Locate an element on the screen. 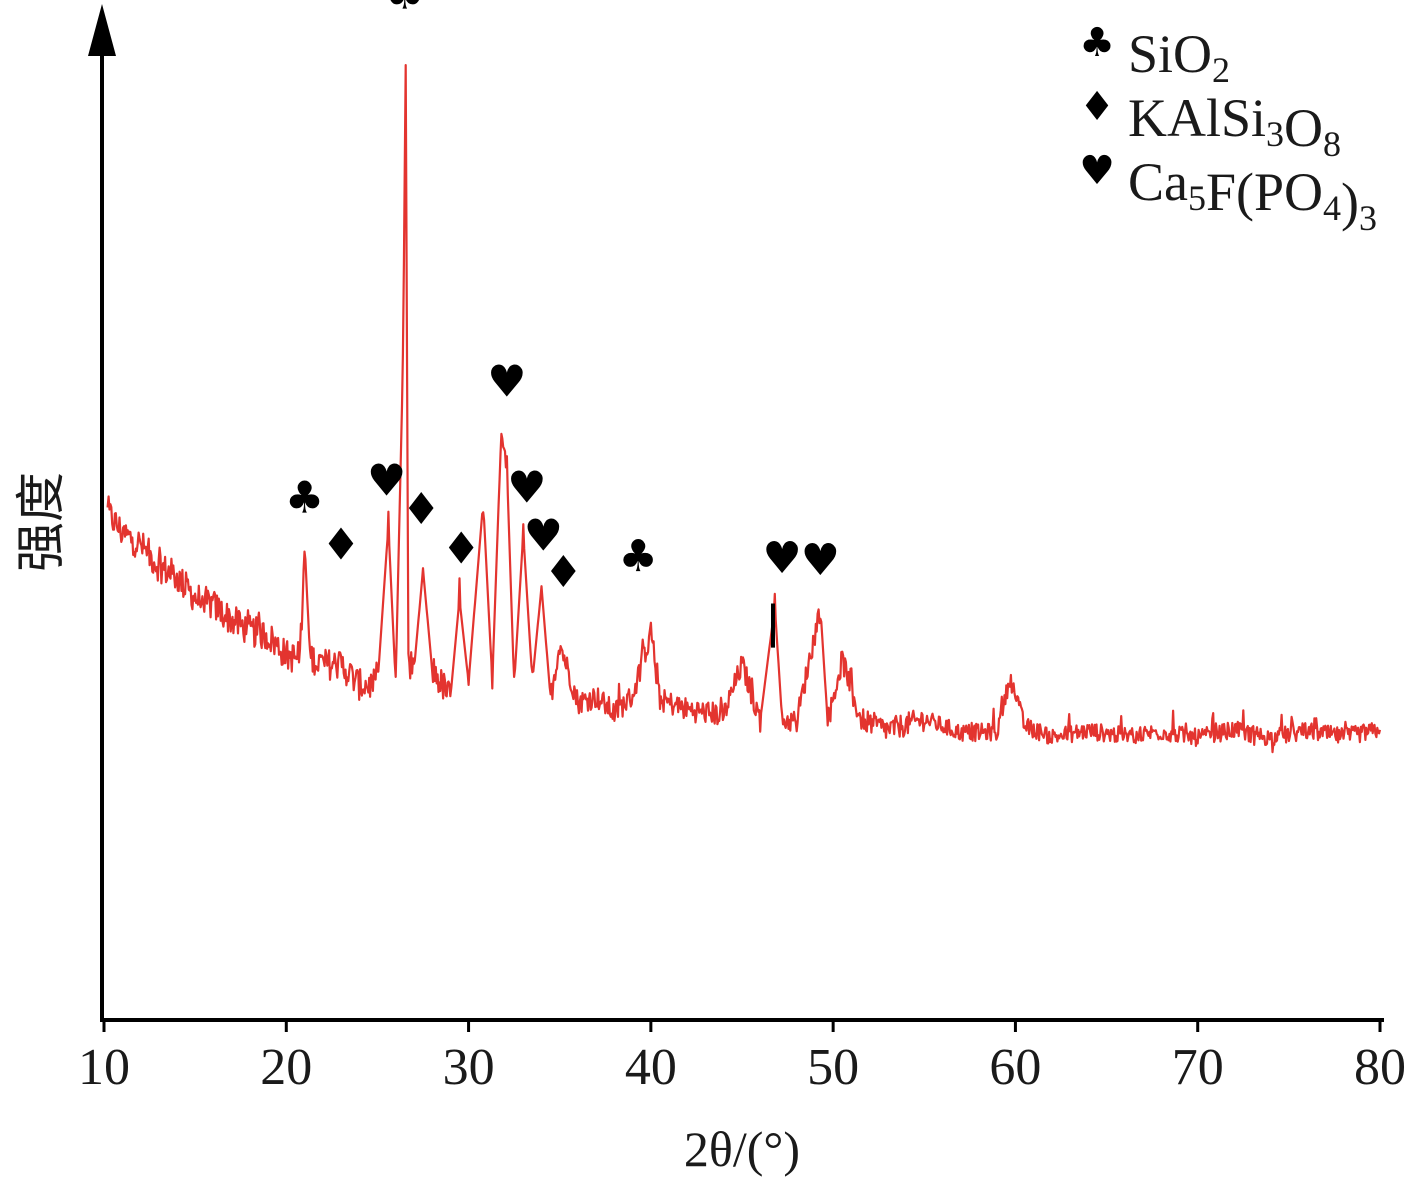 The image size is (1417, 1181). x-tick-label: 60 is located at coordinates (1015, 1067).